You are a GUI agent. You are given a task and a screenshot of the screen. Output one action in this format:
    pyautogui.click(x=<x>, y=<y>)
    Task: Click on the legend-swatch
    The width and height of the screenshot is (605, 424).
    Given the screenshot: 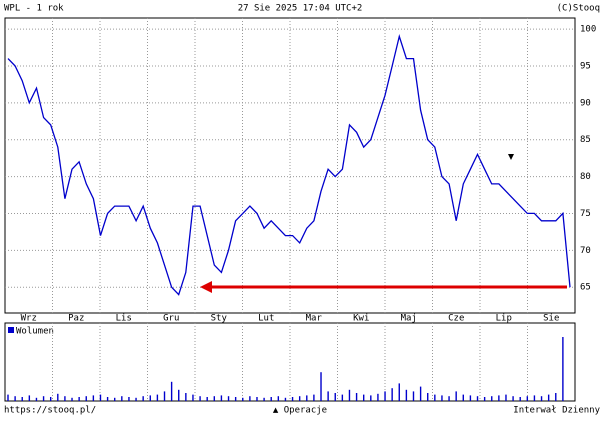 What is the action you would take?
    pyautogui.click(x=11, y=330)
    